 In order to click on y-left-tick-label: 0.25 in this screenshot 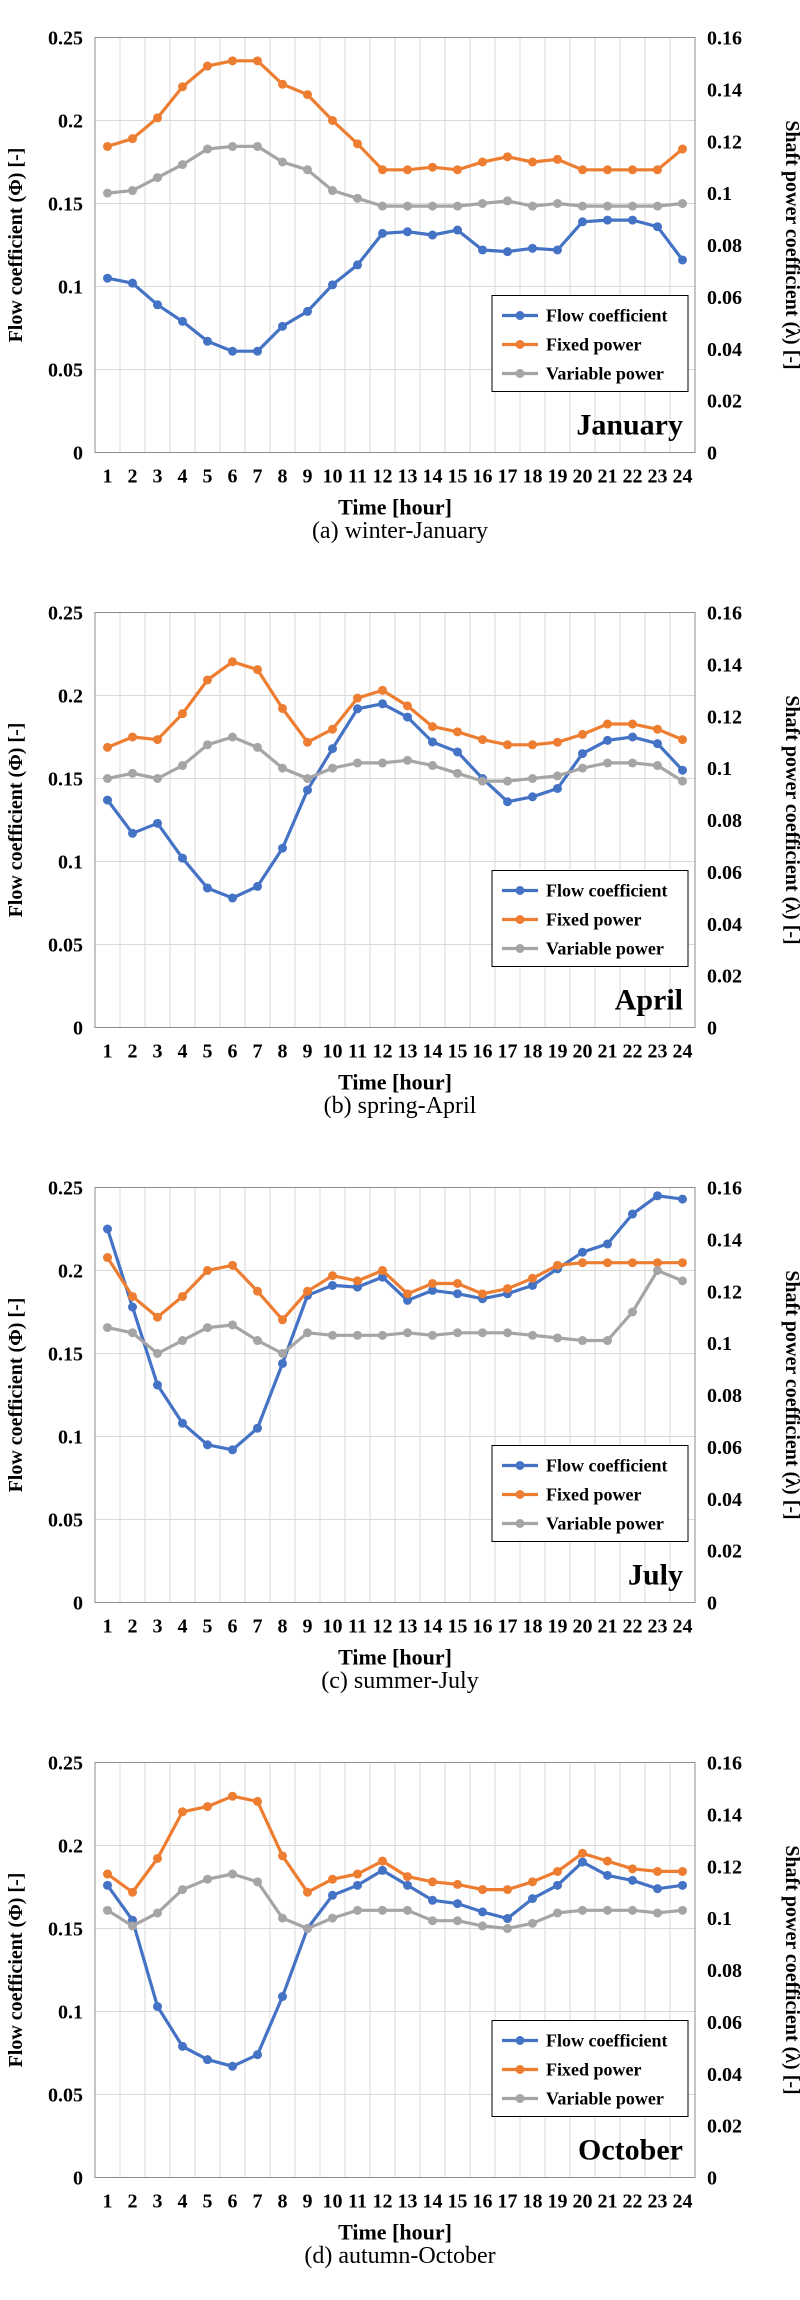, I will do `click(65, 39)`.